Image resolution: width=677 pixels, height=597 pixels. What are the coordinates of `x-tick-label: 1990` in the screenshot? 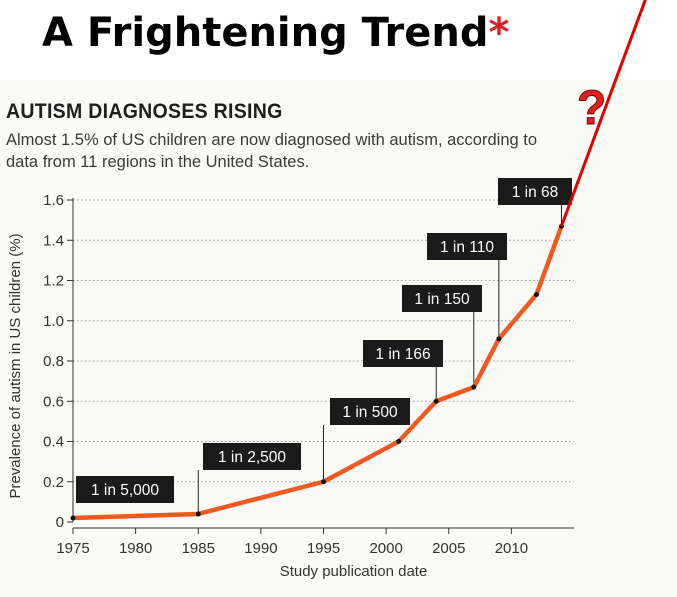 It's located at (260, 548).